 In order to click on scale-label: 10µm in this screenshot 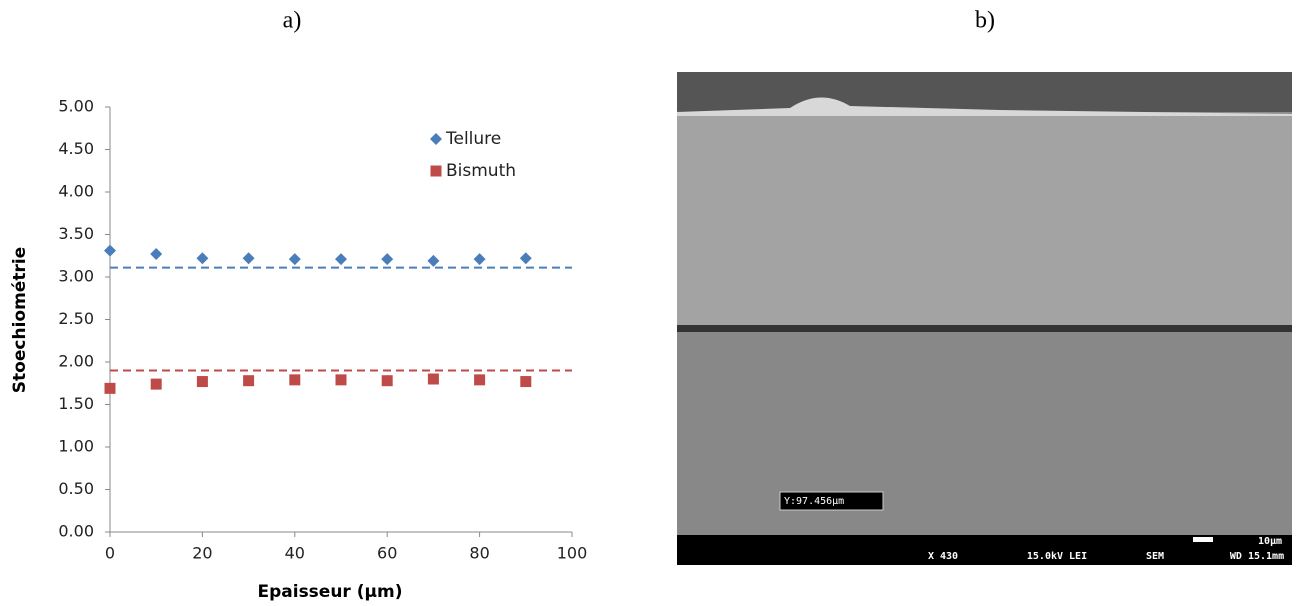, I will do `click(1270, 541)`.